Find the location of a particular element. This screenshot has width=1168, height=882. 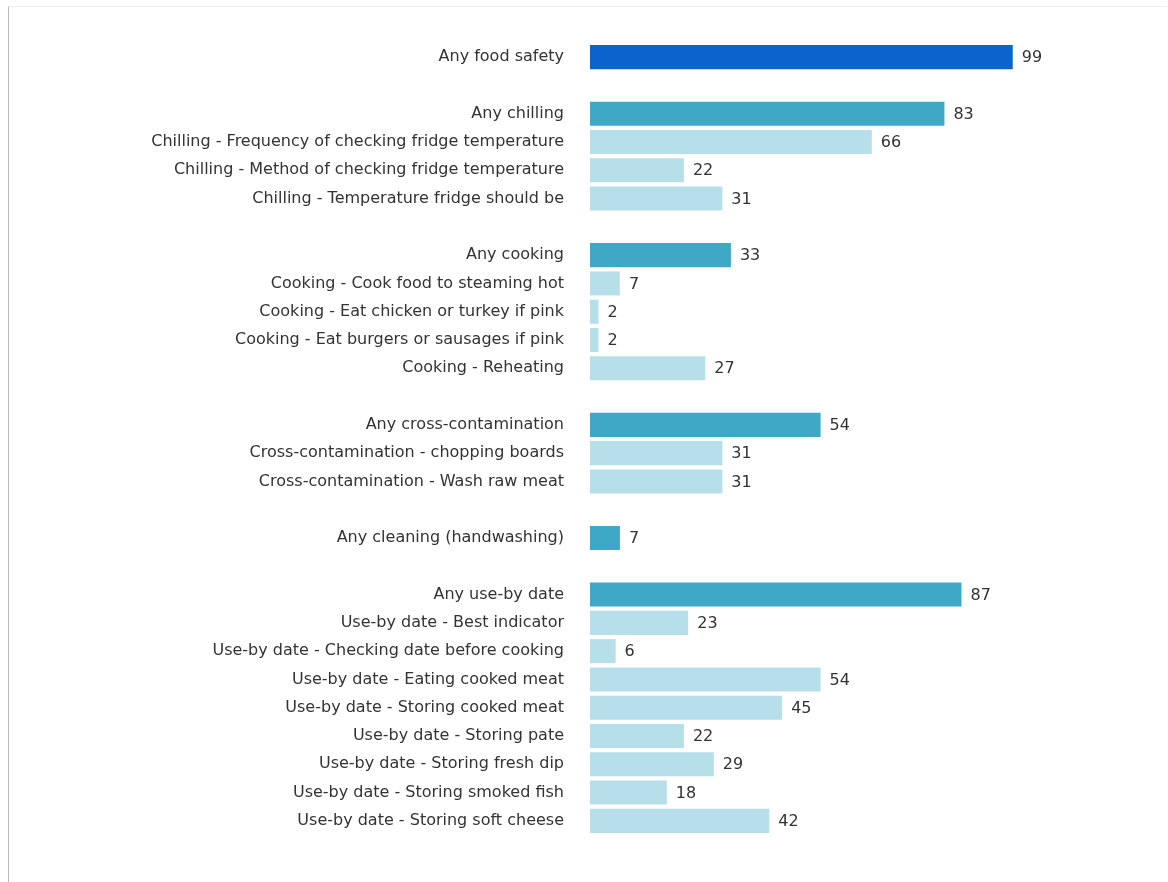

y-tick-label: Chilling - Method of checking fridge temperature is located at coordinates (368, 169).